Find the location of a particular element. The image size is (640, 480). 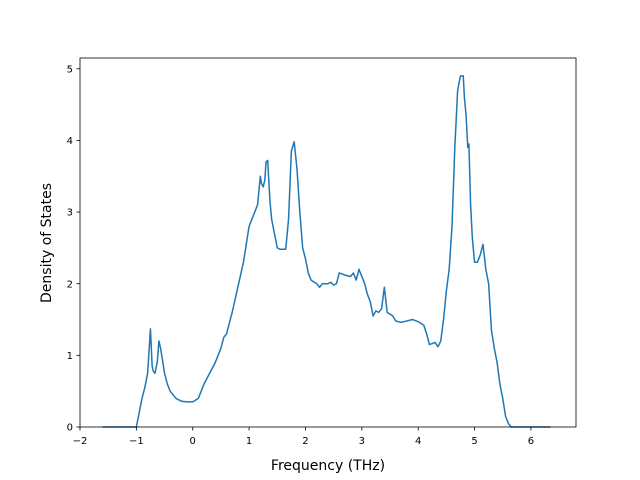

x-tick-label: 0 is located at coordinates (193, 441).